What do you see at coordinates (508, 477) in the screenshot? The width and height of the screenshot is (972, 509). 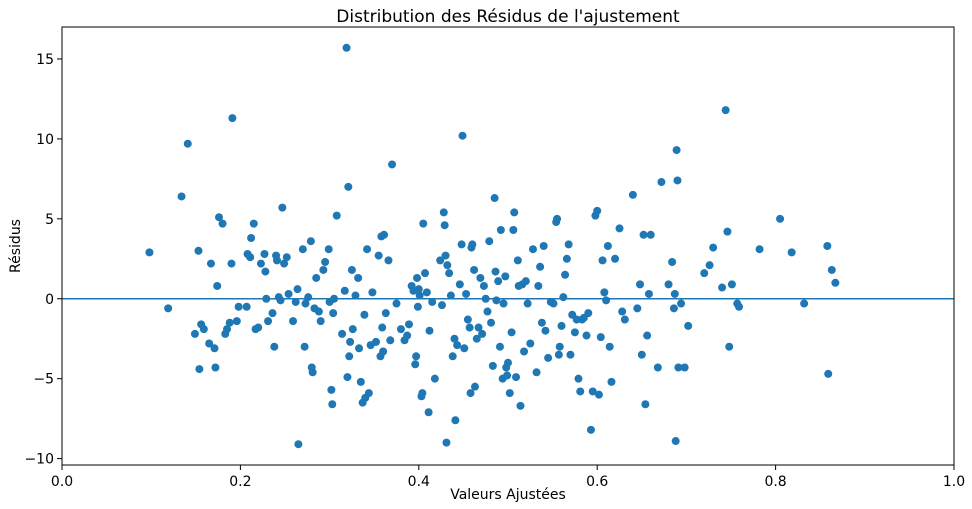 I see `x-axis-ticks: 0.0 0.2 0.4 0.6 0.8 1.0` at bounding box center [508, 477].